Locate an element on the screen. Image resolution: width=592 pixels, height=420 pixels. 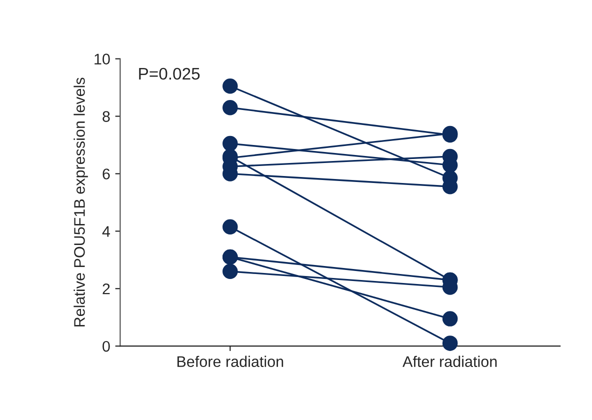
y-tick-label: 2 is located at coordinates (106, 288).